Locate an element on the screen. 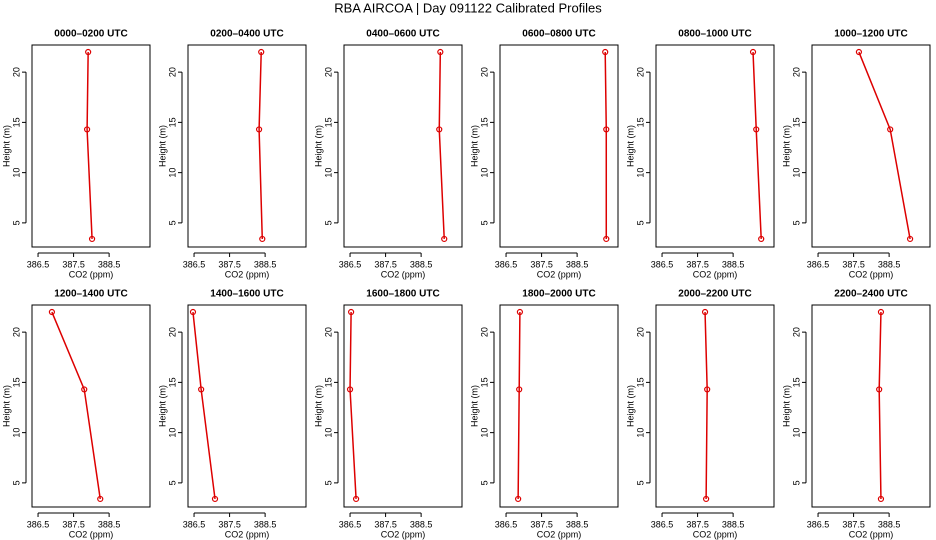 The width and height of the screenshot is (936, 540). panel-title: 2000–2200 UTC is located at coordinates (714, 294).